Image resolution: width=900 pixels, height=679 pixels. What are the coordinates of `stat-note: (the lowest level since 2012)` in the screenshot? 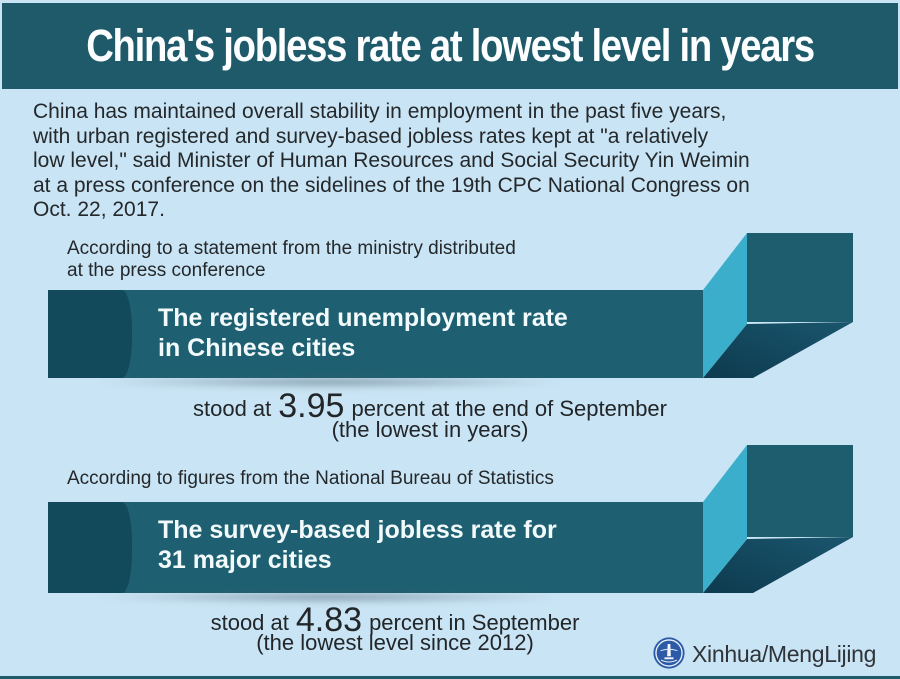 It's located at (395, 642).